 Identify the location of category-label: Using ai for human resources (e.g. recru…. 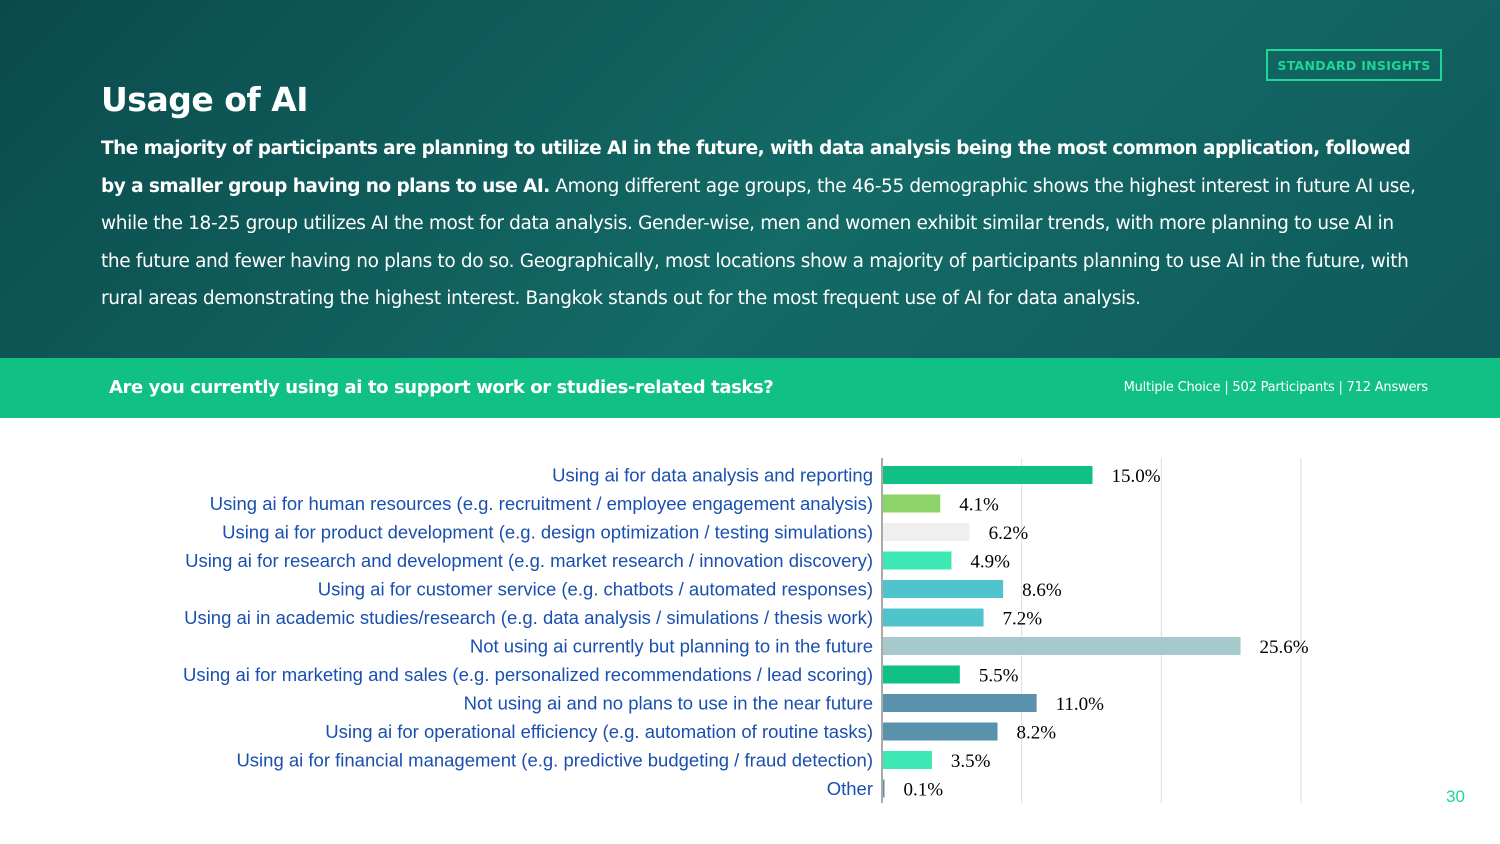
(541, 503).